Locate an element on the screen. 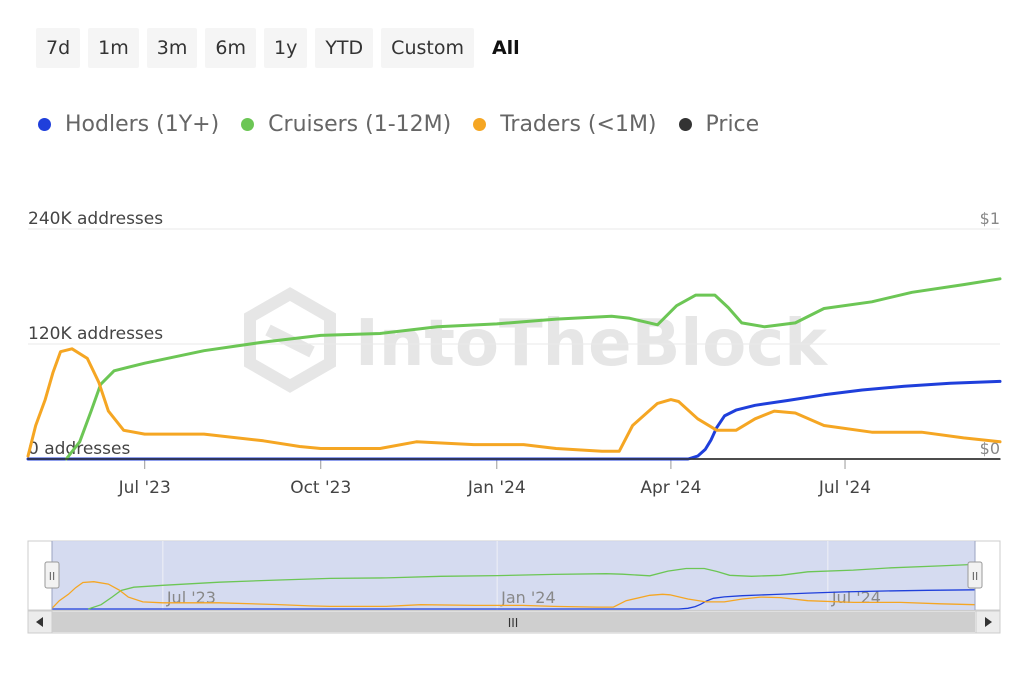 This screenshot has width=1024, height=680. legend-item: Cruisers (1-12M) is located at coordinates (346, 124).